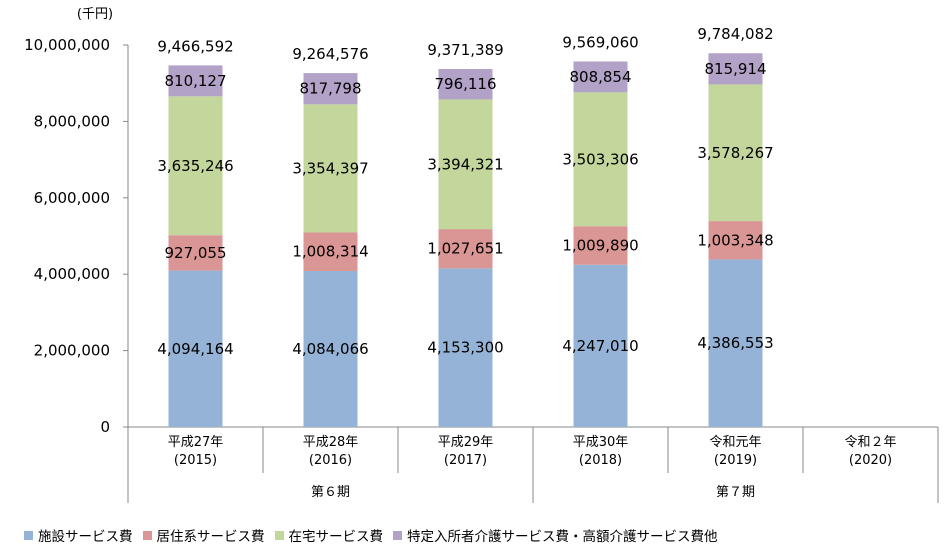 The height and width of the screenshot is (553, 949). I want to click on group-label: 第７期, so click(735, 492).